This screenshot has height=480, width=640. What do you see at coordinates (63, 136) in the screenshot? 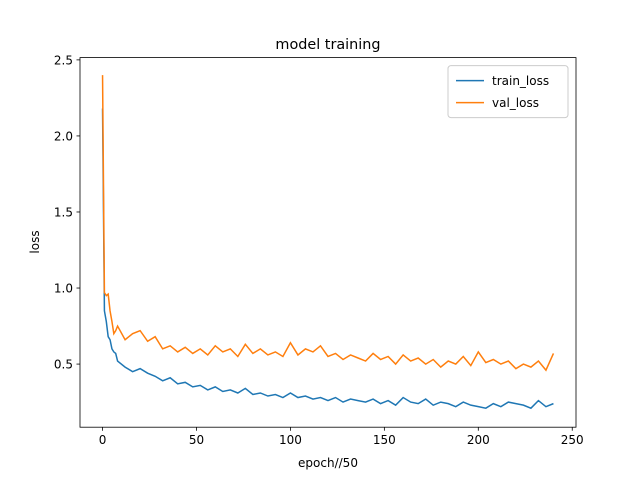
I see `y-tick-label: 2.0` at bounding box center [63, 136].